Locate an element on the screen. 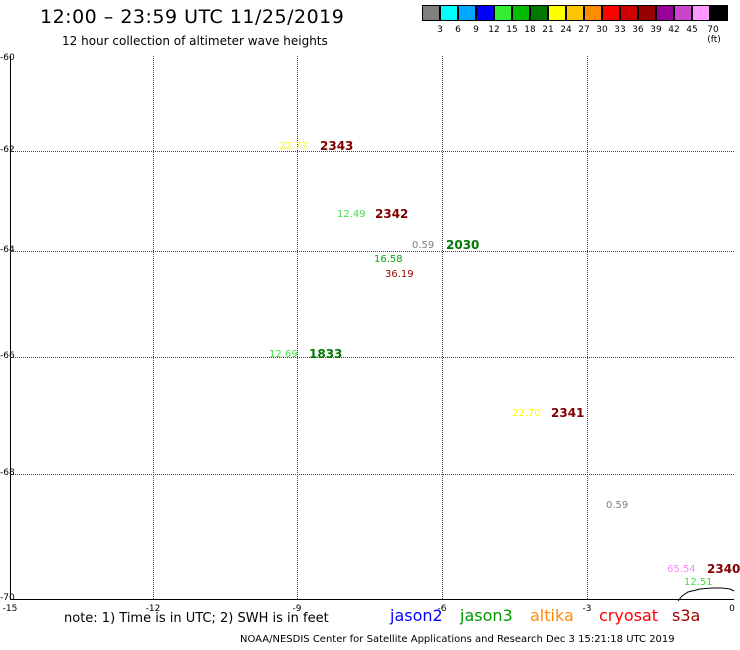 The height and width of the screenshot is (650, 740). map-title: 12:00 – 23:59 UTC 11/25/2019 is located at coordinates (192, 17).